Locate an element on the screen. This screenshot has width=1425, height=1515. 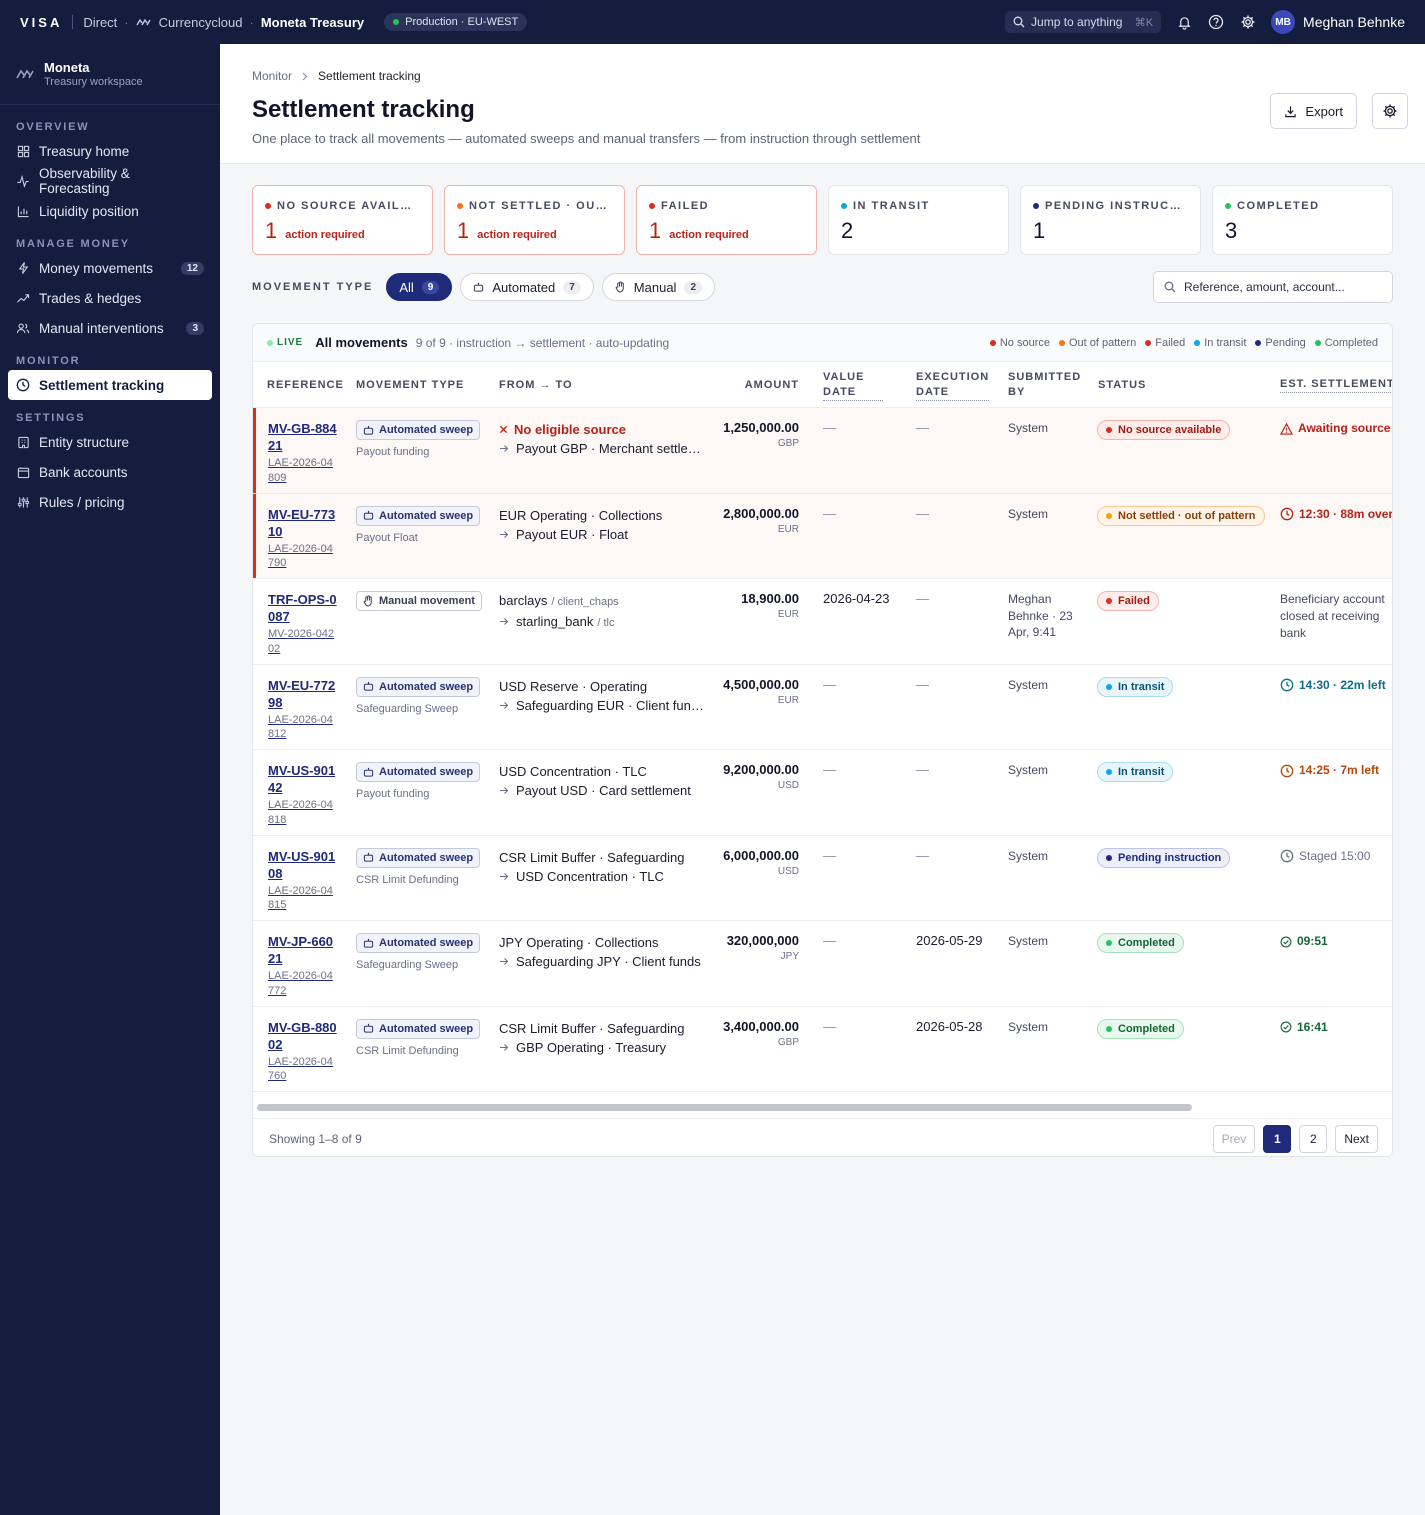
help-icon is located at coordinates (1216, 22).